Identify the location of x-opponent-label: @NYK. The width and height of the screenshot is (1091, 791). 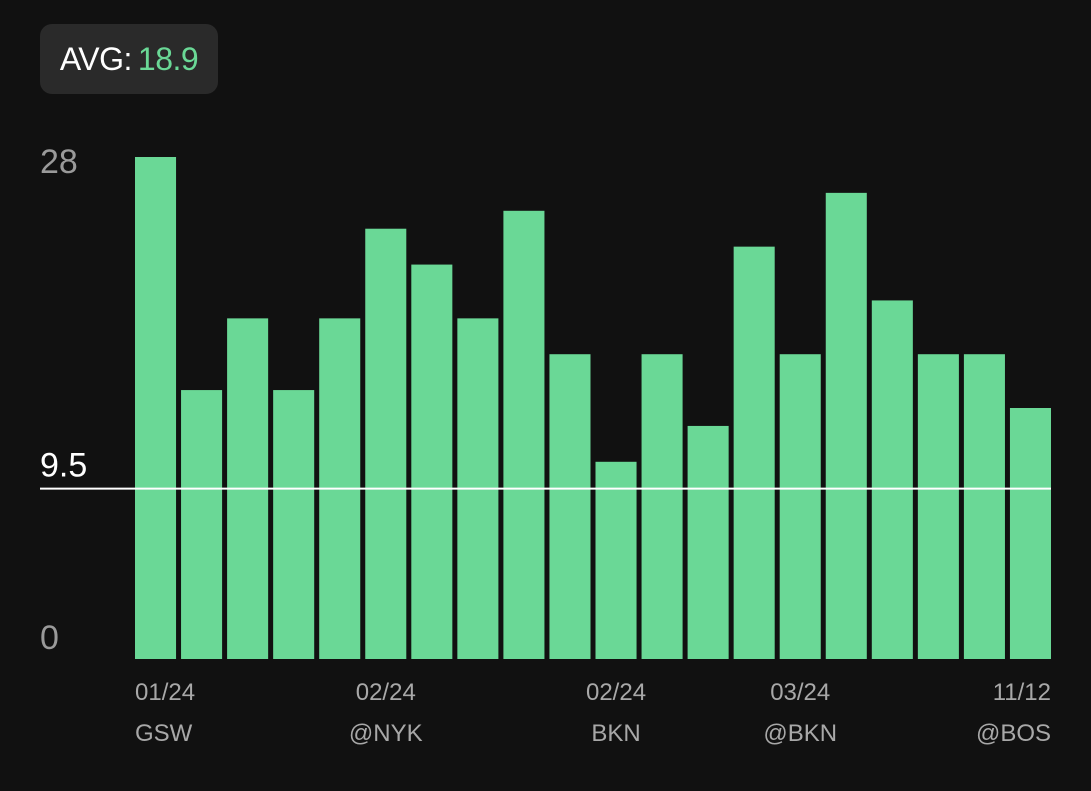
(386, 733).